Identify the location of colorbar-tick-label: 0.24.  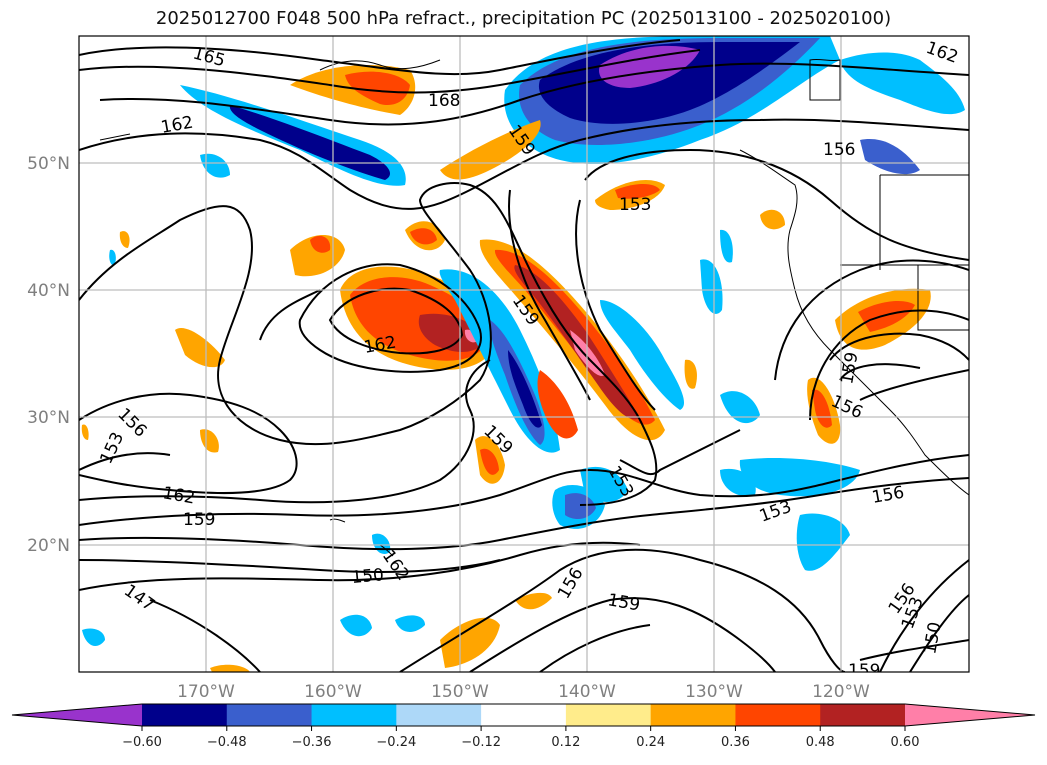
(650, 742).